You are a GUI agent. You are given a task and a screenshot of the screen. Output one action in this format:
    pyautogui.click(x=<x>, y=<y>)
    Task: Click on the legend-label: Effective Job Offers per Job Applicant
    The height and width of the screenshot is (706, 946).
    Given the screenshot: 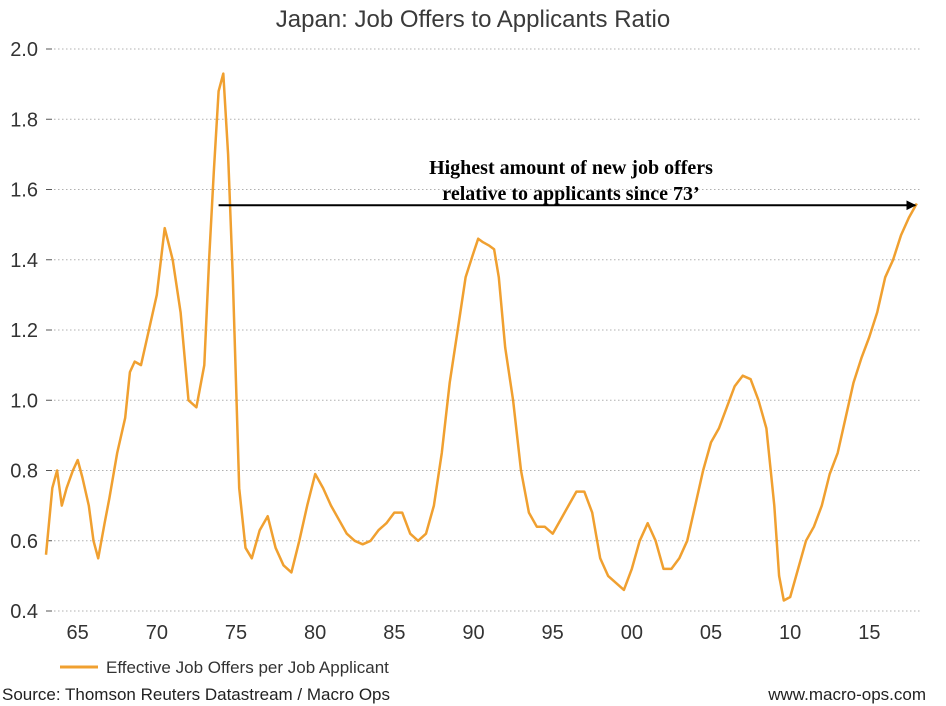 What is the action you would take?
    pyautogui.click(x=247, y=667)
    